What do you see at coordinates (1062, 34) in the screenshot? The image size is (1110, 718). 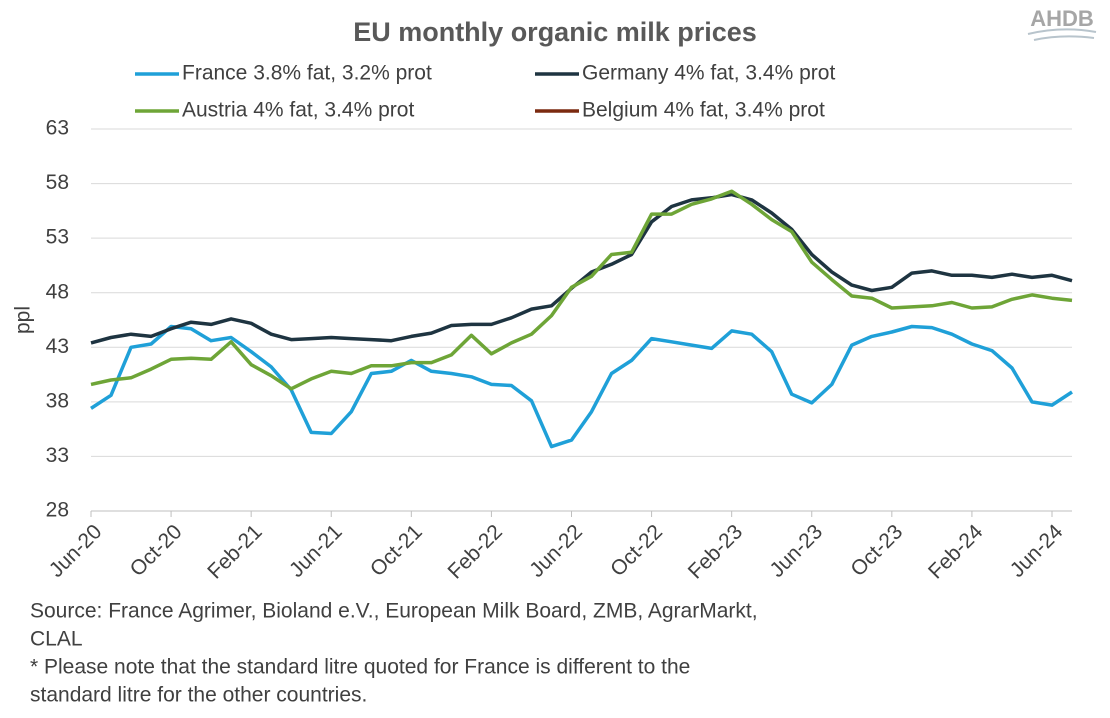 I see `logo-swoosh` at bounding box center [1062, 34].